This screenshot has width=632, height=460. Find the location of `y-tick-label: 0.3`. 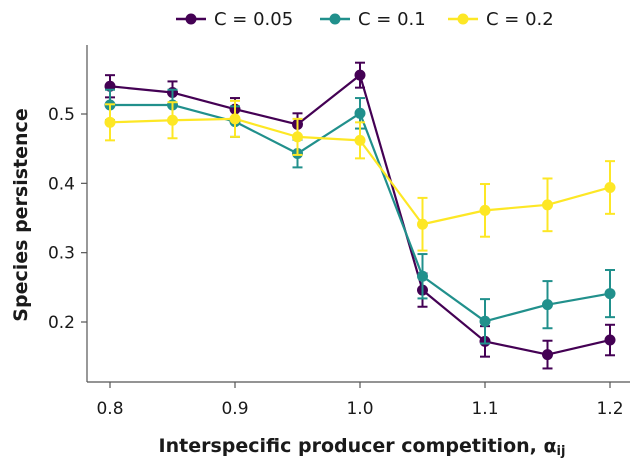

y-tick-label: 0.3 is located at coordinates (61, 254).